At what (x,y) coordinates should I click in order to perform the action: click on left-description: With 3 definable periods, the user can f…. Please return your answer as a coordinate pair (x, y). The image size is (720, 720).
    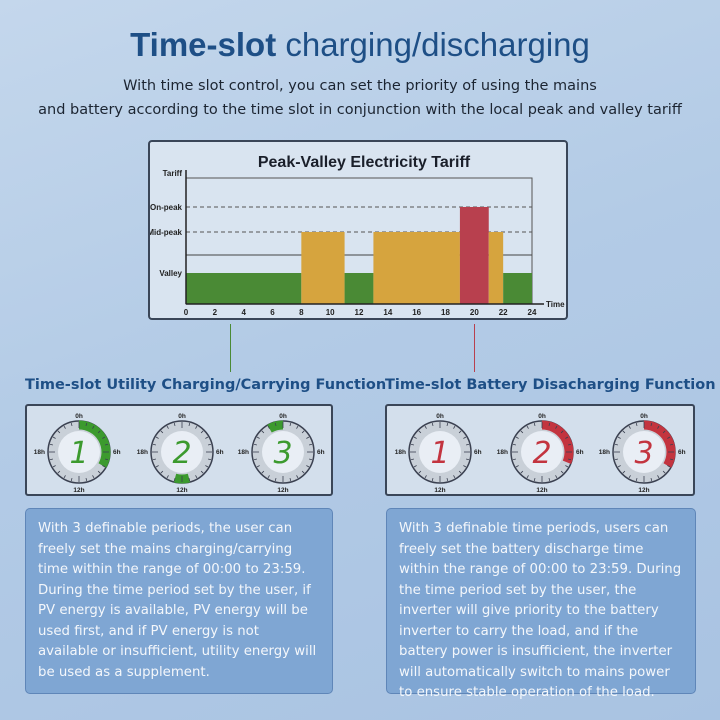
    Looking at the image, I should click on (179, 601).